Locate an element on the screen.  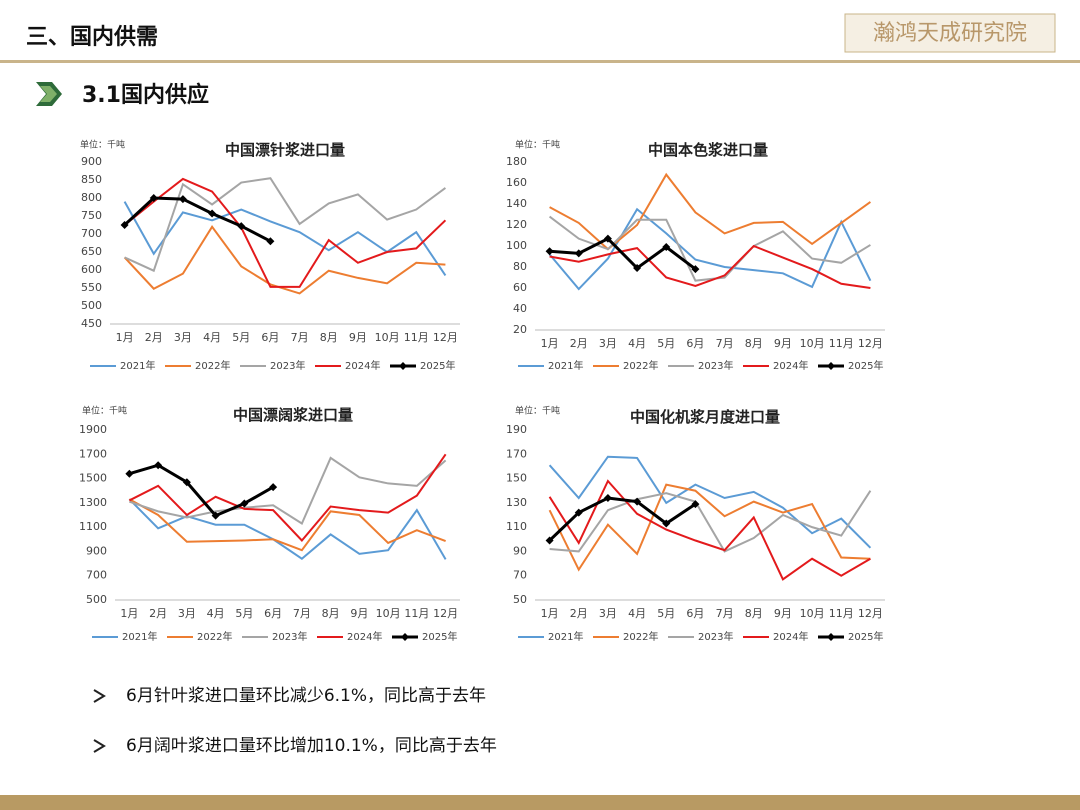
y-tick-label: 850 is located at coordinates (91, 179).